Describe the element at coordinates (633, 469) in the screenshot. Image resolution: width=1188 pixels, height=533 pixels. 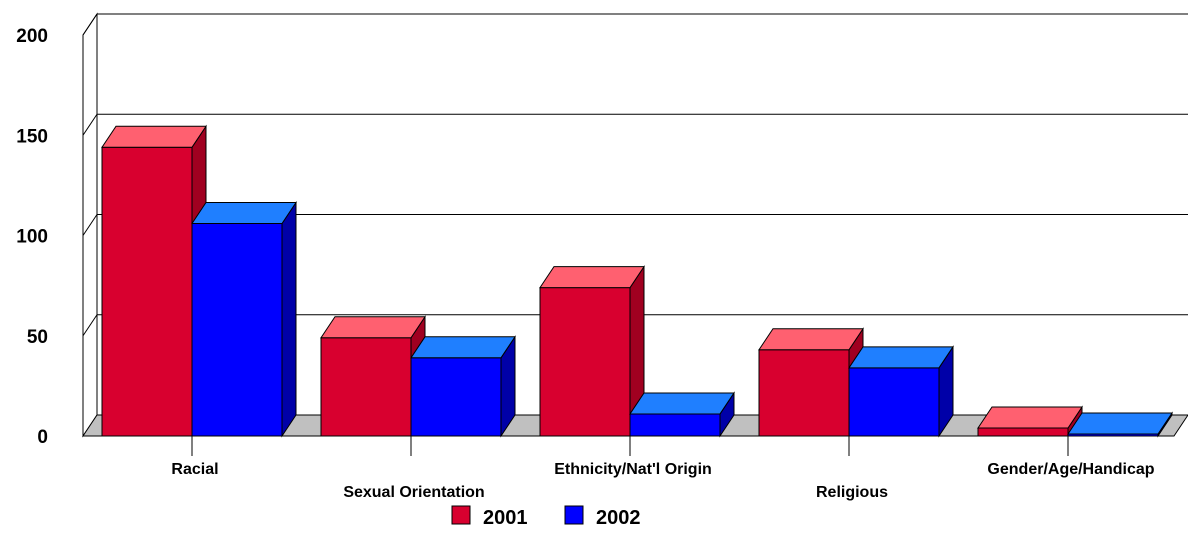
I see `category-label: Ethnicity/Nat'l Origin` at that location.